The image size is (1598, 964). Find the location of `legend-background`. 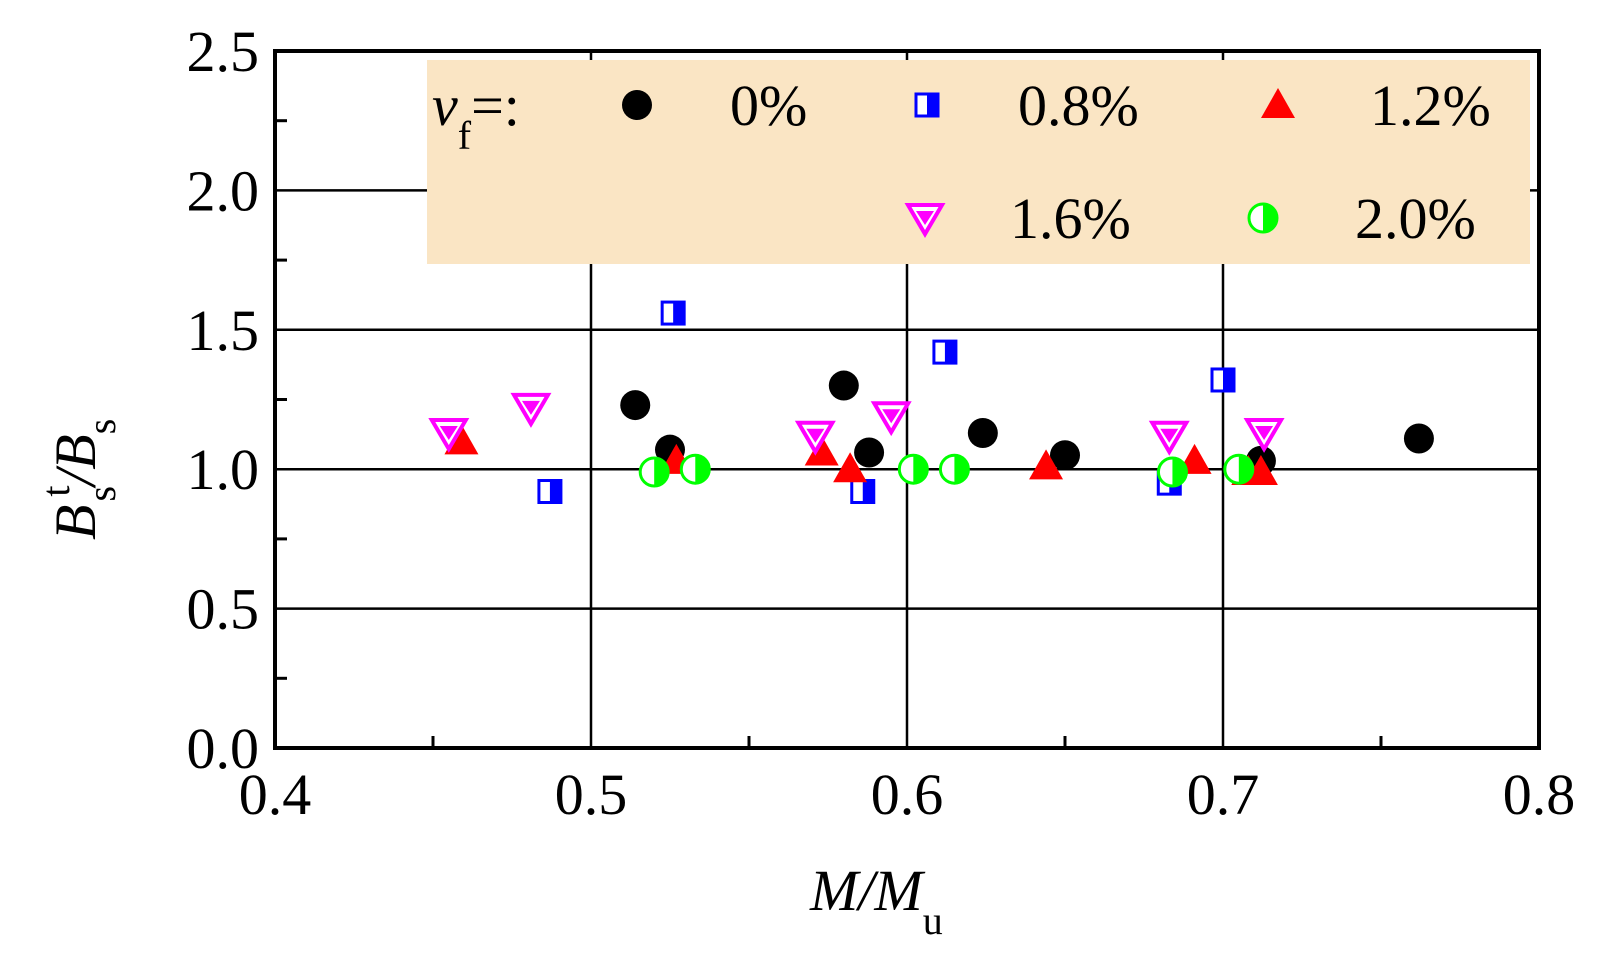

legend-background is located at coordinates (978, 162).